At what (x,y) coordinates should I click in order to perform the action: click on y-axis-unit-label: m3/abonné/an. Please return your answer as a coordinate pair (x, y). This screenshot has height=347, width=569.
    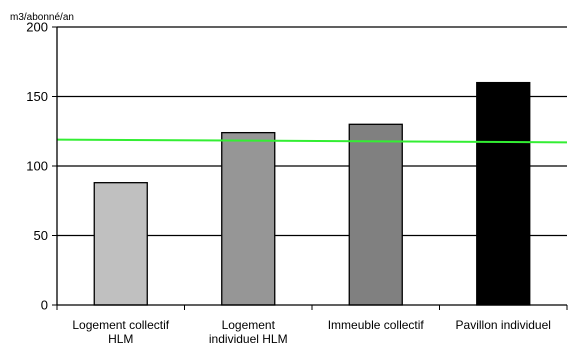
    Looking at the image, I should click on (42, 17).